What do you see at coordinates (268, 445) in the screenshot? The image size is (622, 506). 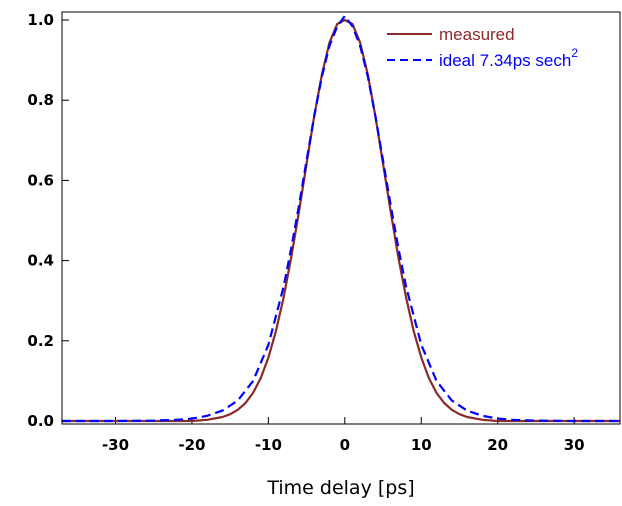 I see `x-tick-label: -10` at bounding box center [268, 445].